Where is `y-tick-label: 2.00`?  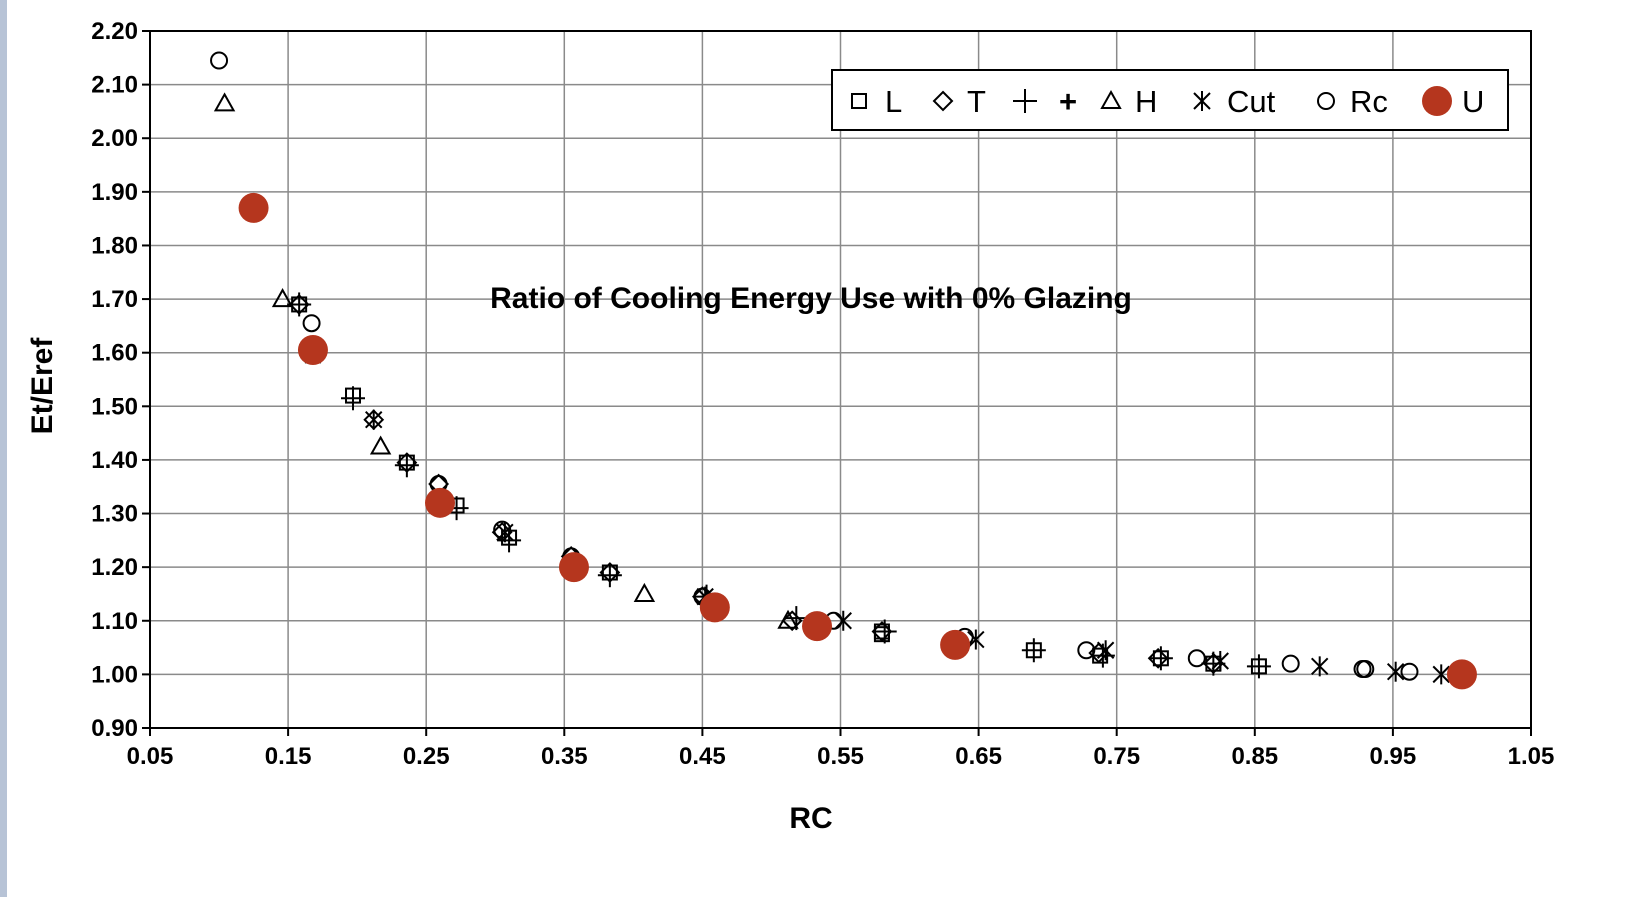 y-tick-label: 2.00 is located at coordinates (114, 138).